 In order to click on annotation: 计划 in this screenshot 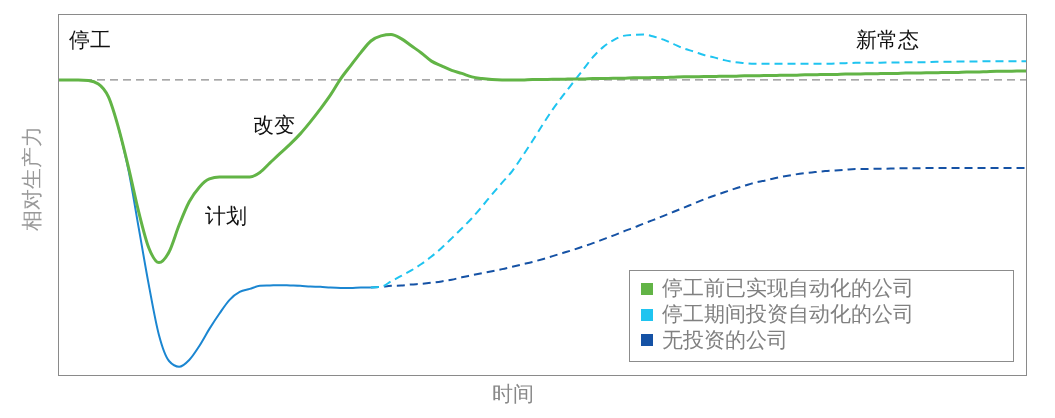, I will do `click(226, 216)`.